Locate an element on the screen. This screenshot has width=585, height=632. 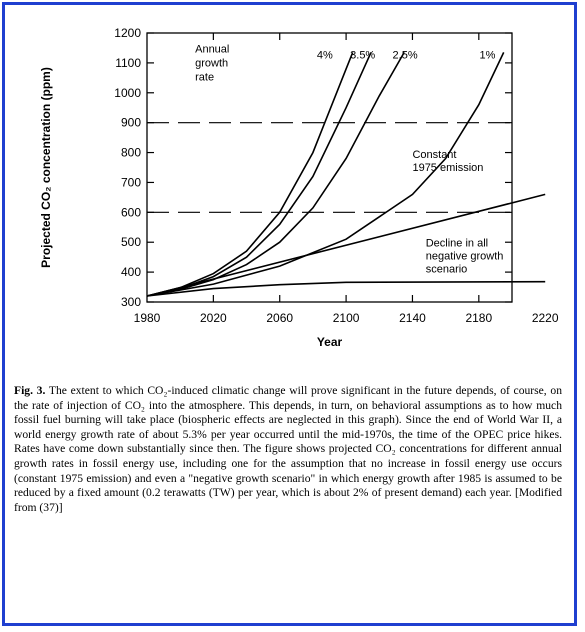
x-tick-label: 2060 is located at coordinates (279, 318).